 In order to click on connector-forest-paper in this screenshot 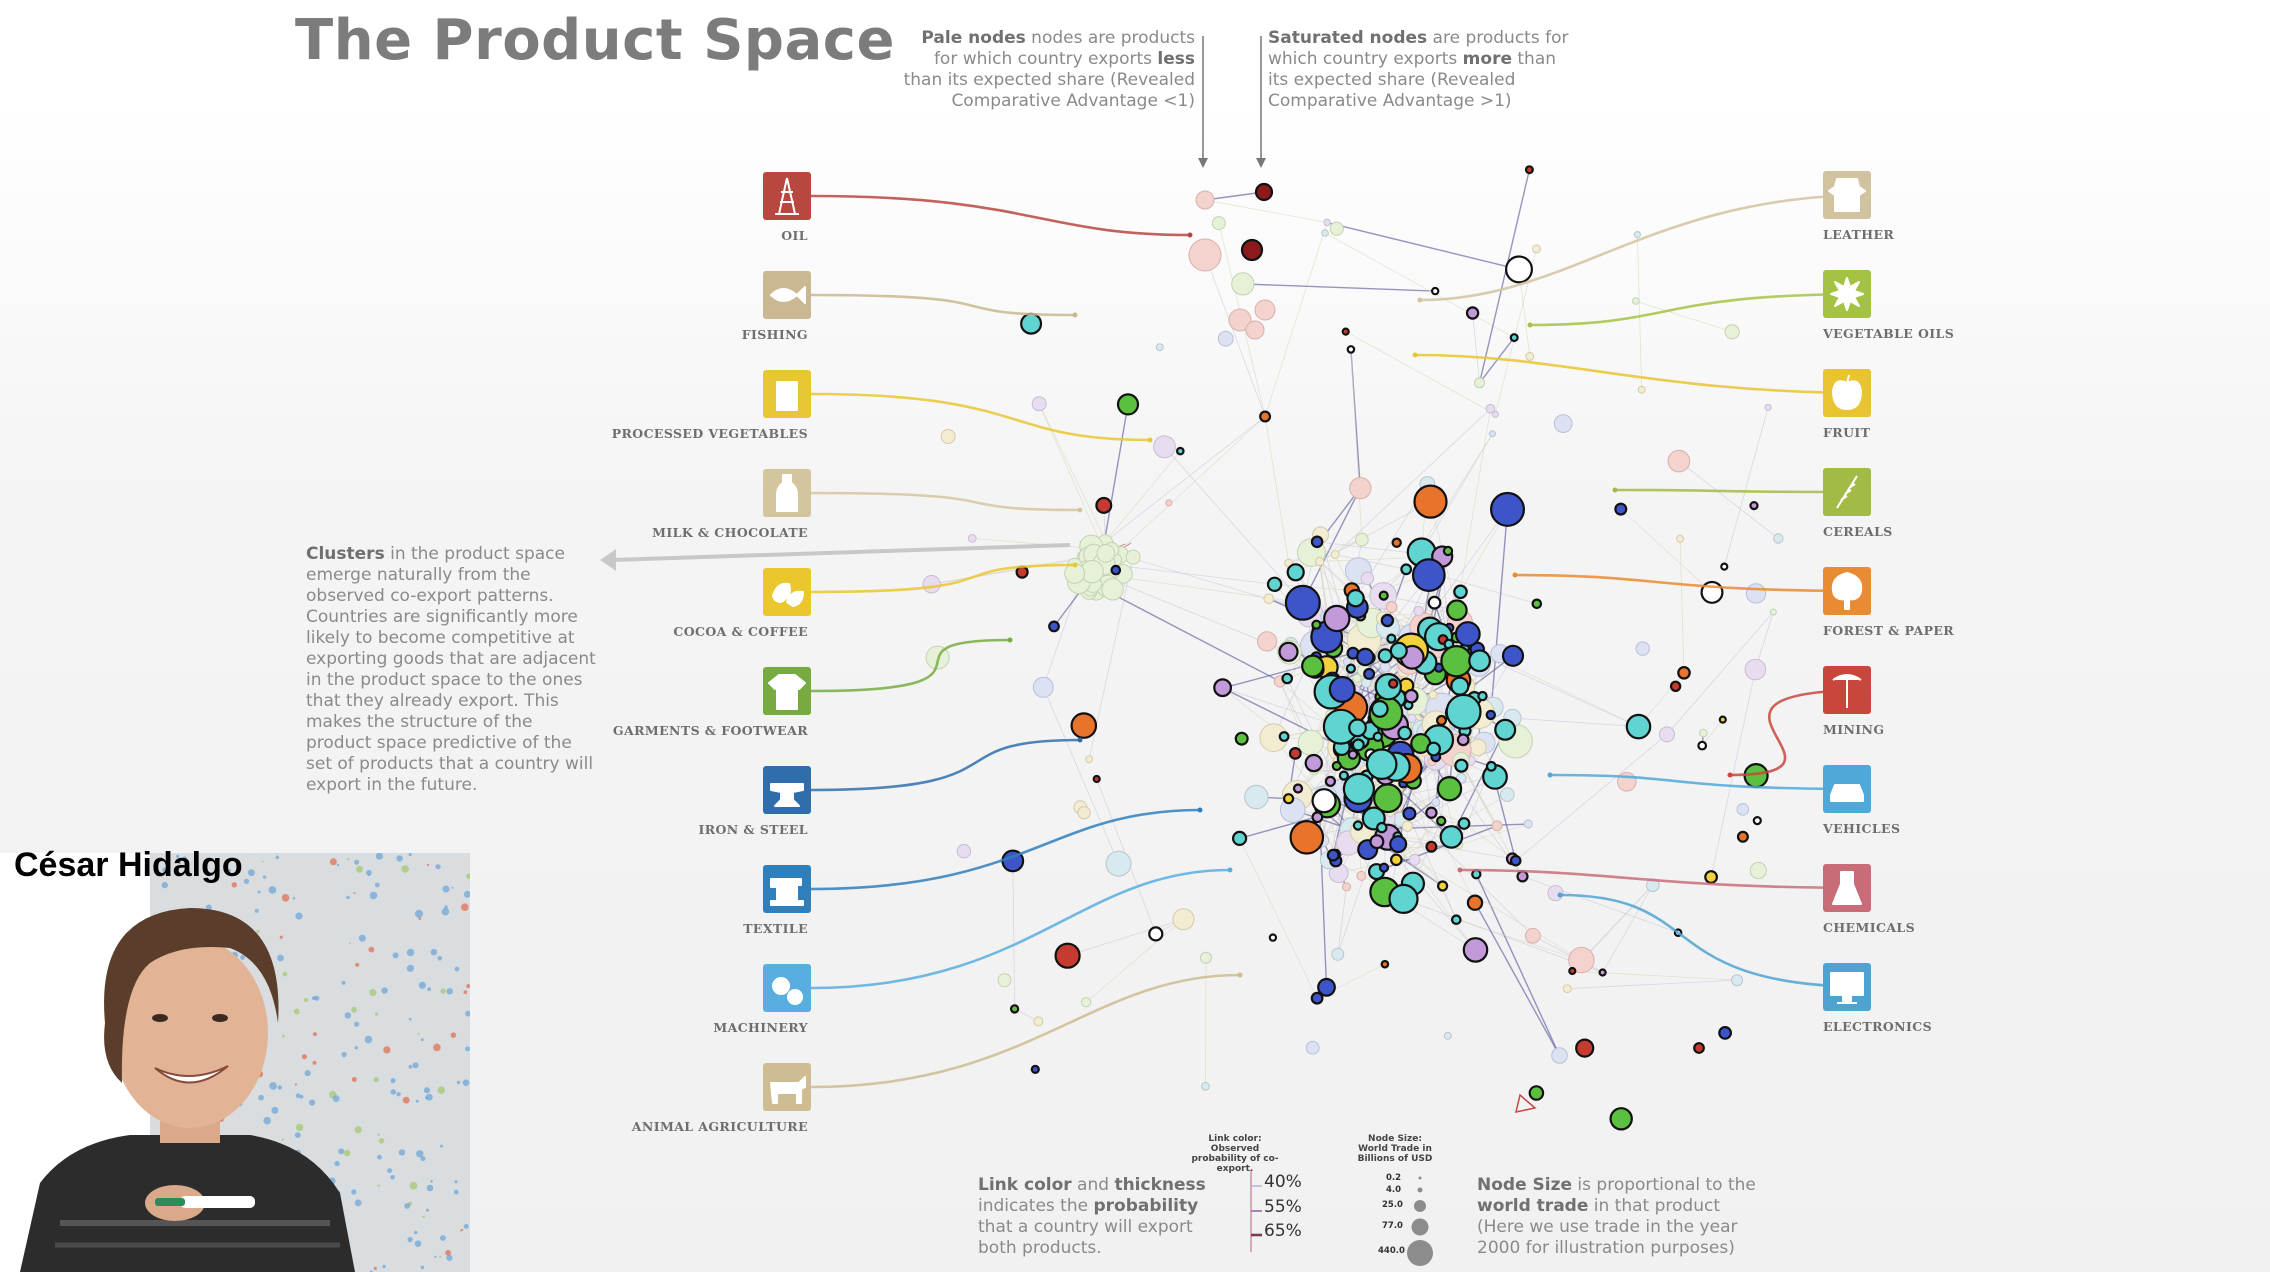, I will do `click(1693, 583)`.